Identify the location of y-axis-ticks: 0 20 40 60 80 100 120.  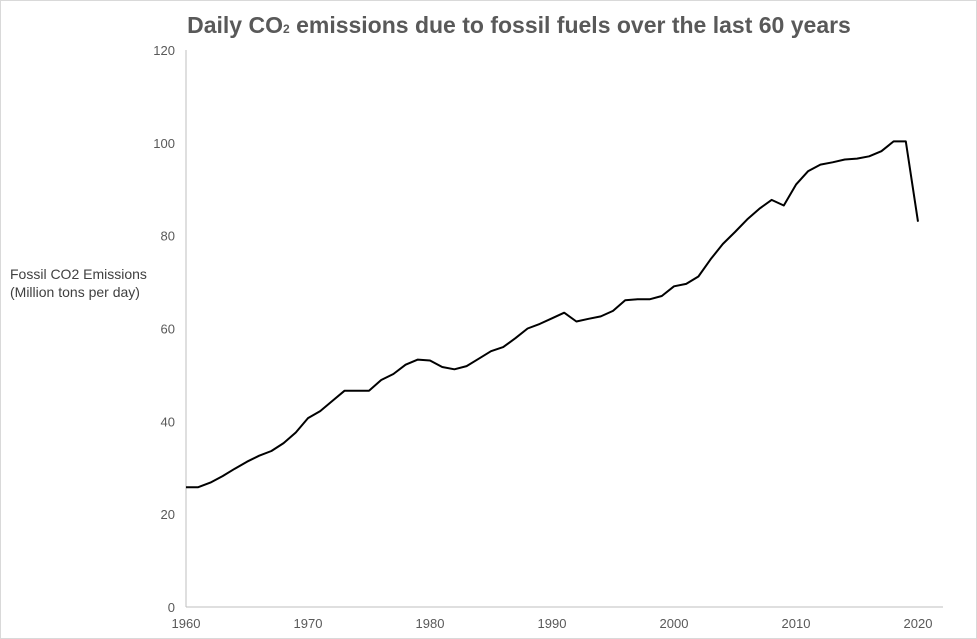
(164, 329).